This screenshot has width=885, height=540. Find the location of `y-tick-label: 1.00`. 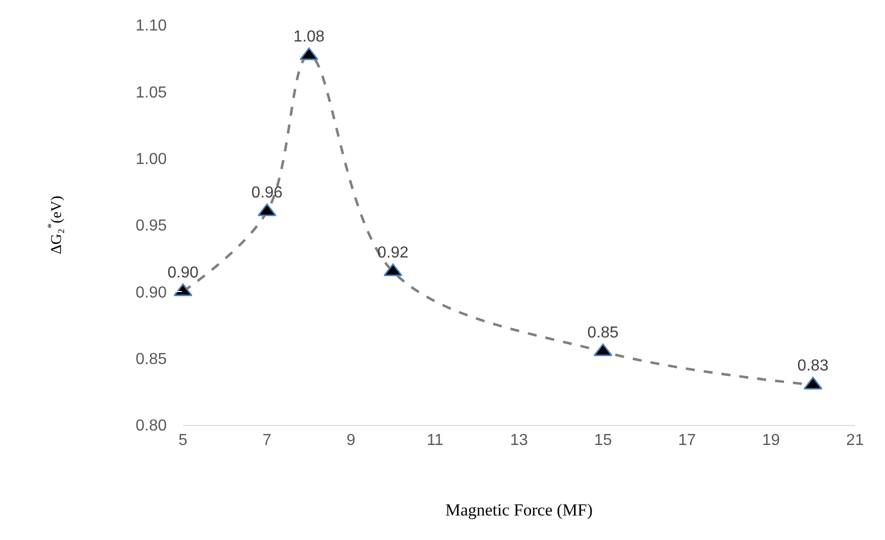

y-tick-label: 1.00 is located at coordinates (151, 159).